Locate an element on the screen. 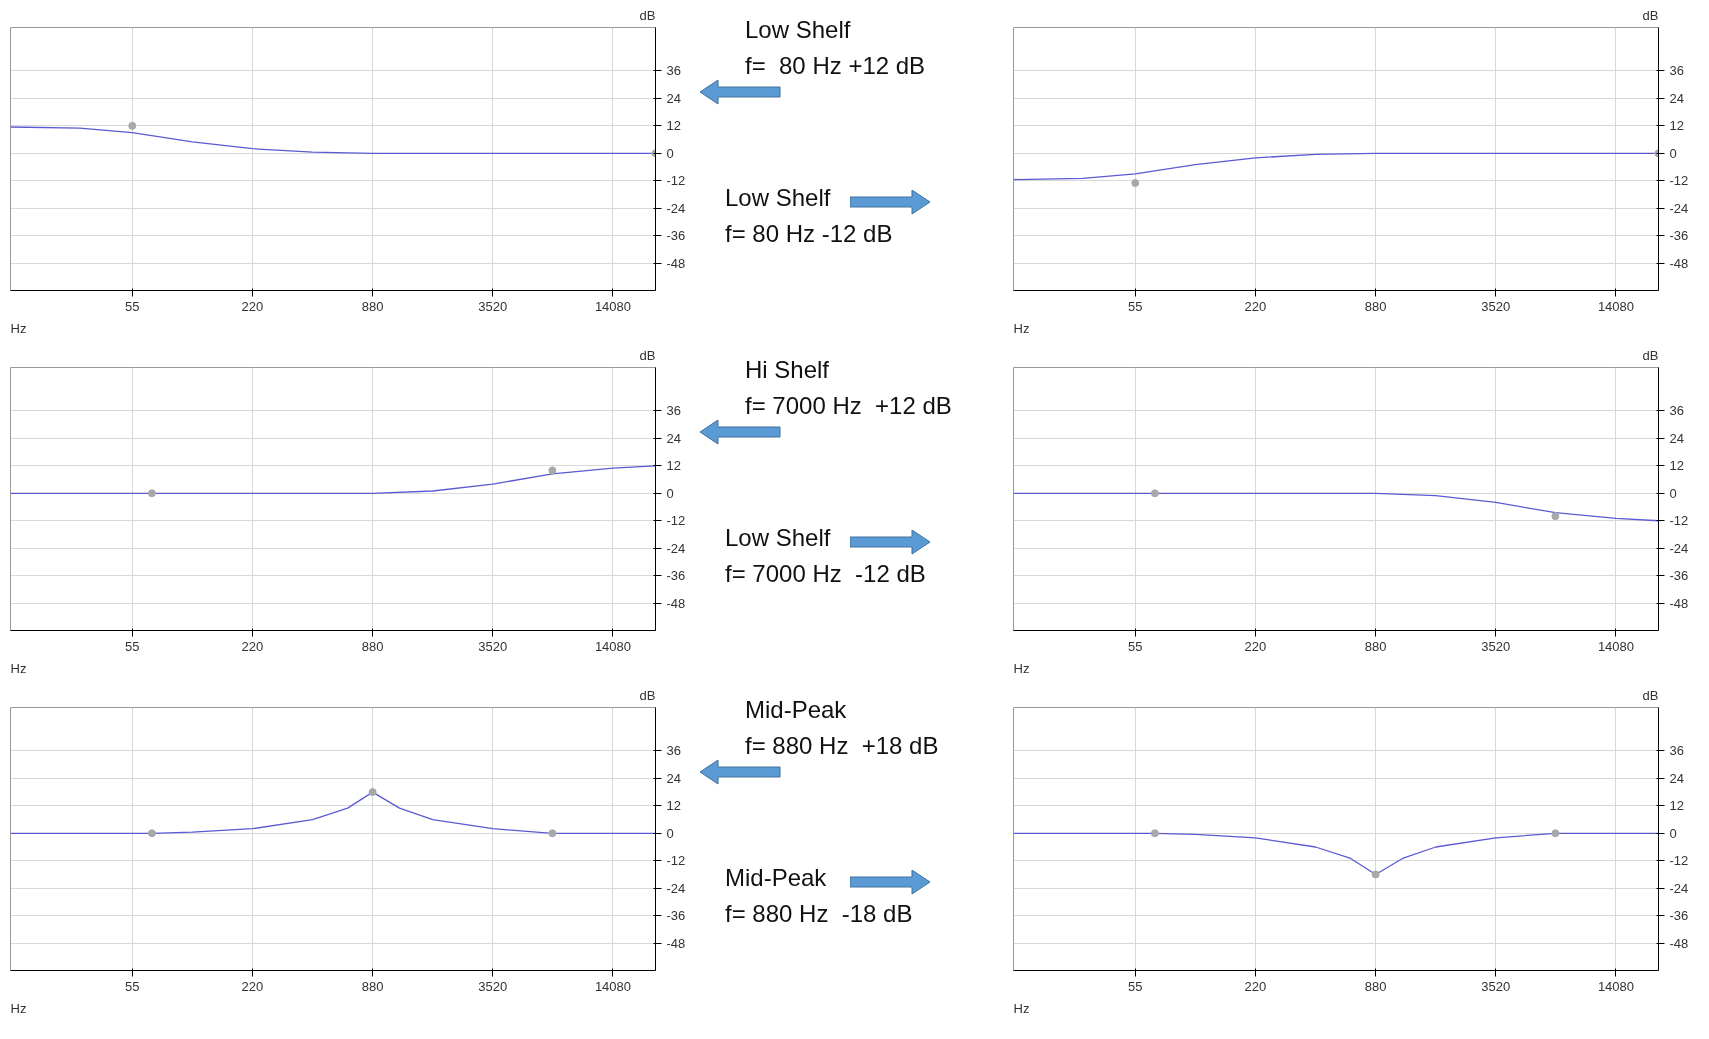  text: f= 7000 Hz +12 dB is located at coordinates (848, 406).